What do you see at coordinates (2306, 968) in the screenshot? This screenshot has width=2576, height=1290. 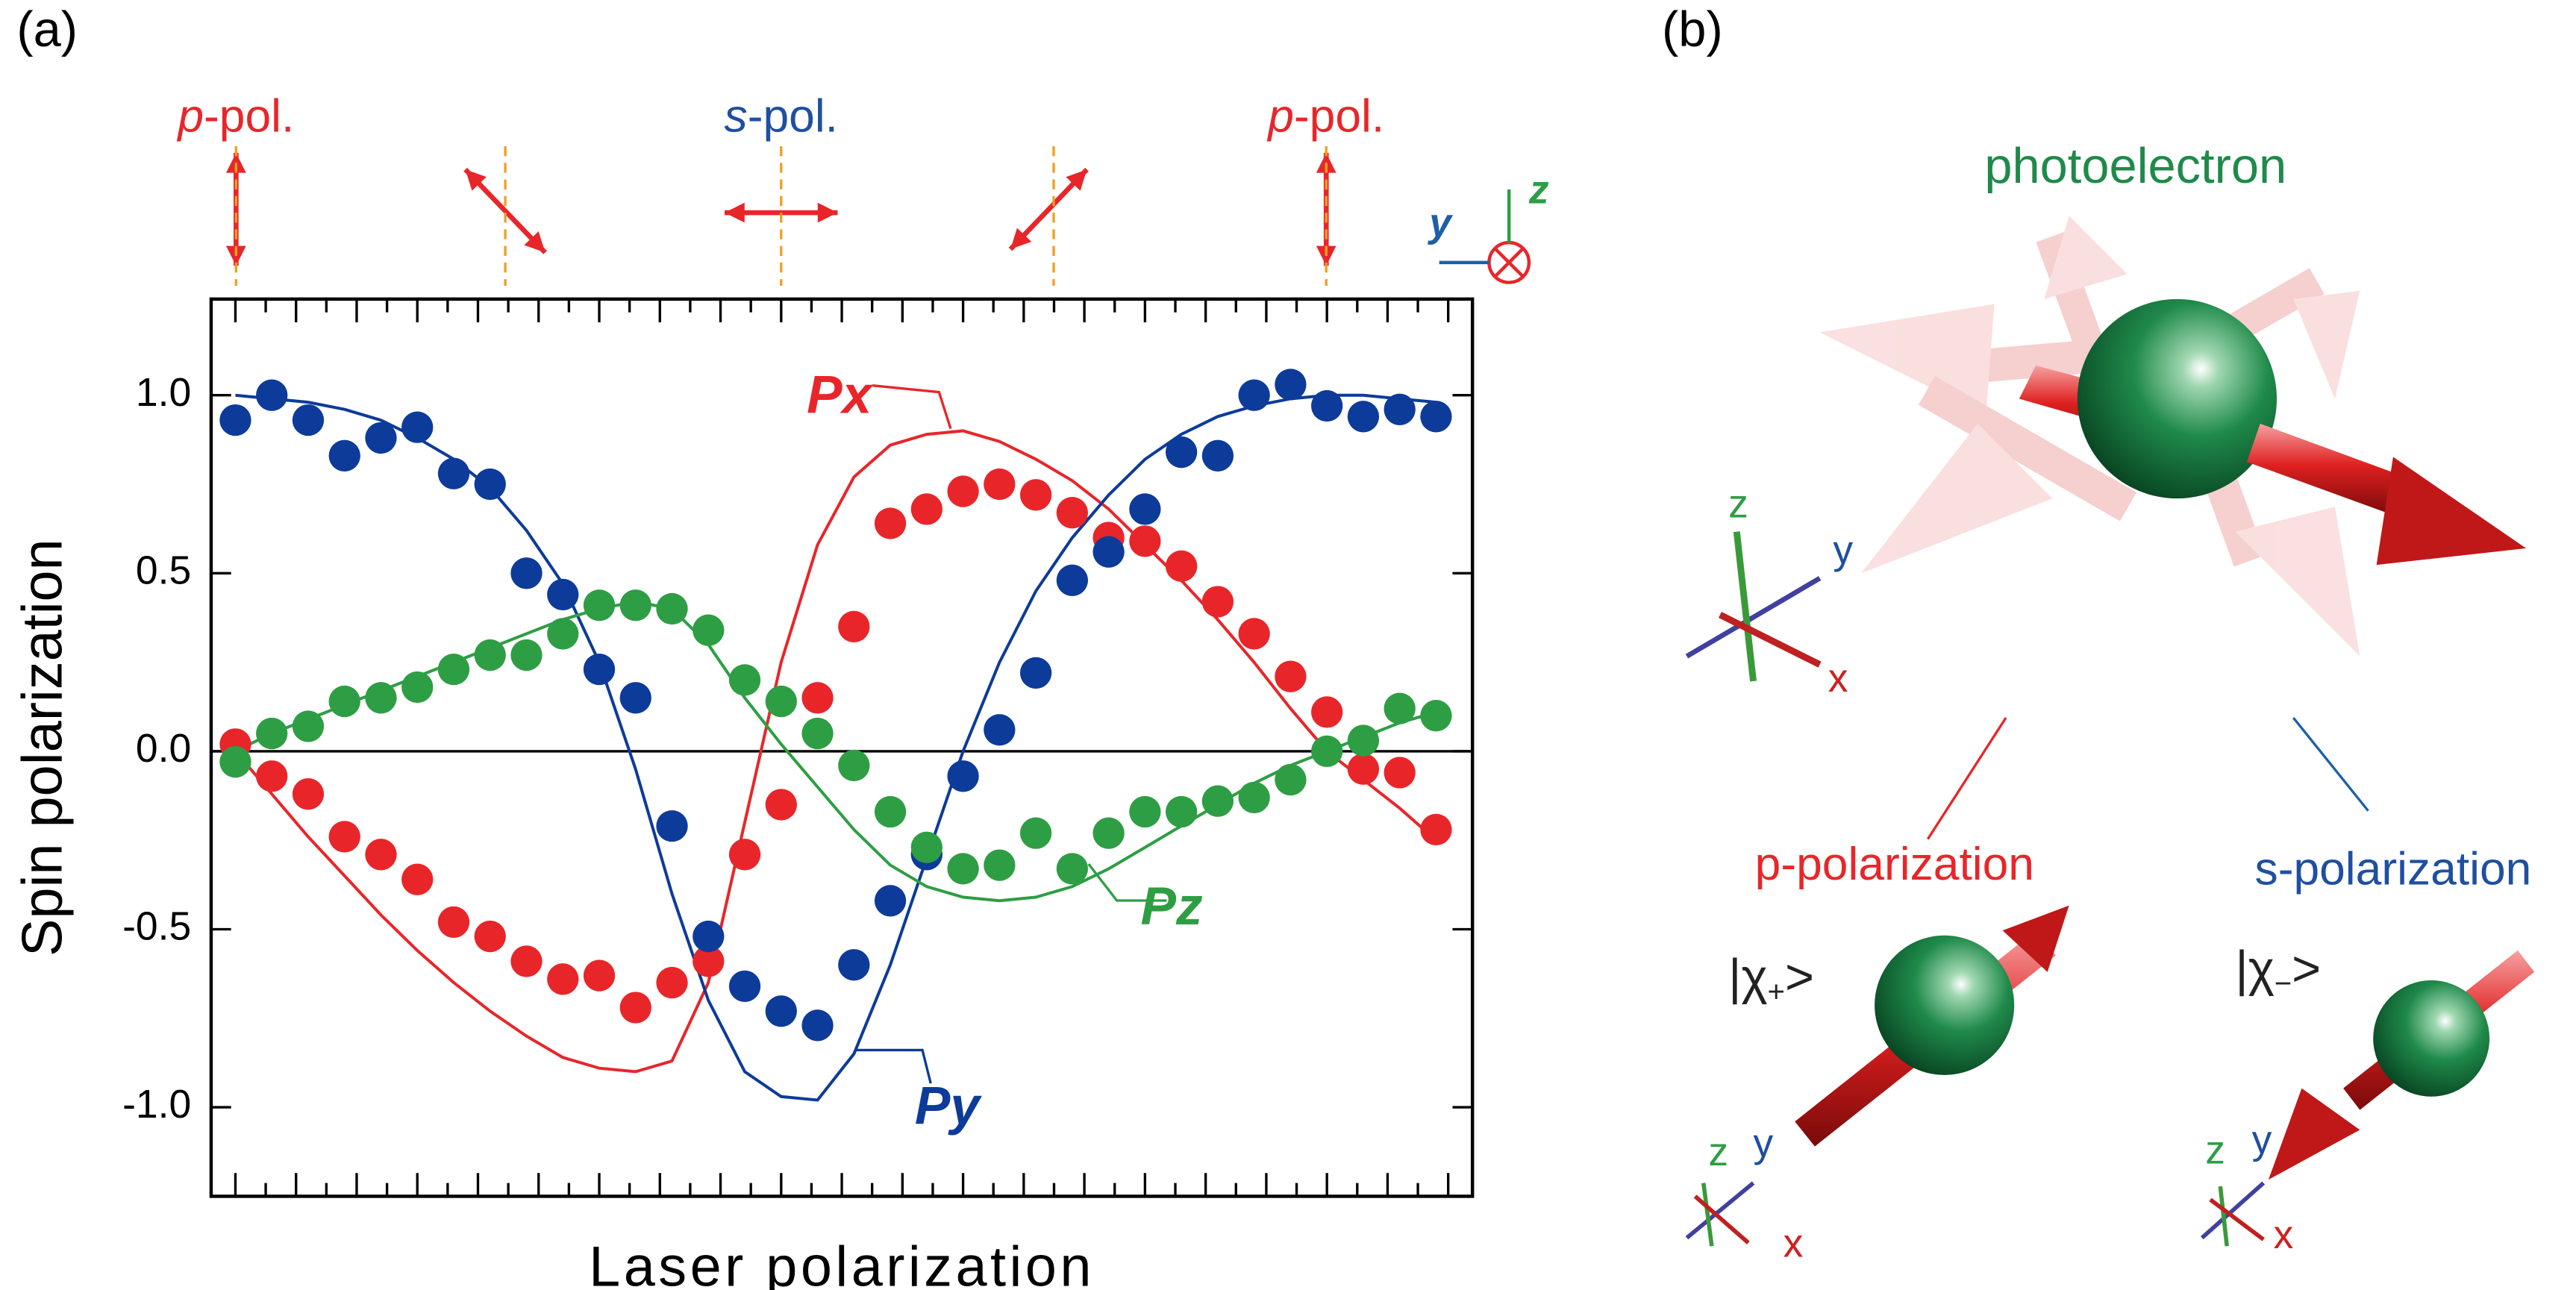 I see `ket-close: >` at bounding box center [2306, 968].